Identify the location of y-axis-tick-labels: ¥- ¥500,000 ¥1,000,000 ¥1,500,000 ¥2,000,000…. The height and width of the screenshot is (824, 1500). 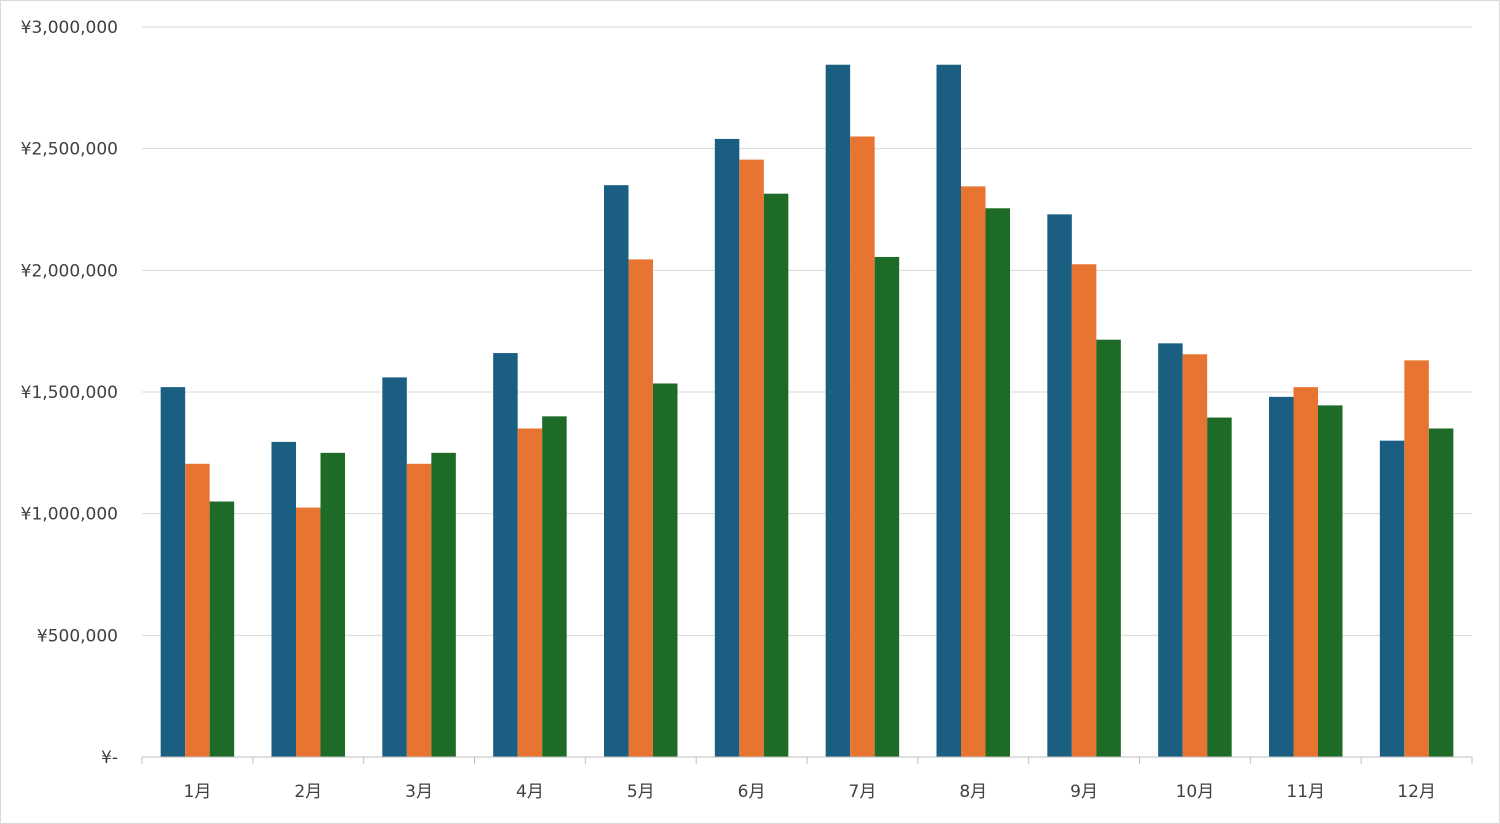
(69, 393).